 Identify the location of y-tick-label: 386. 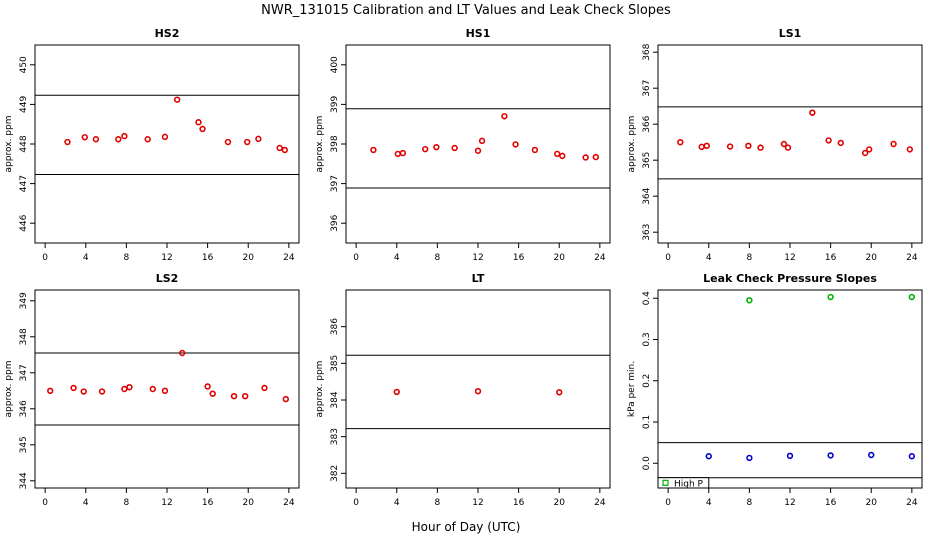
(335, 326).